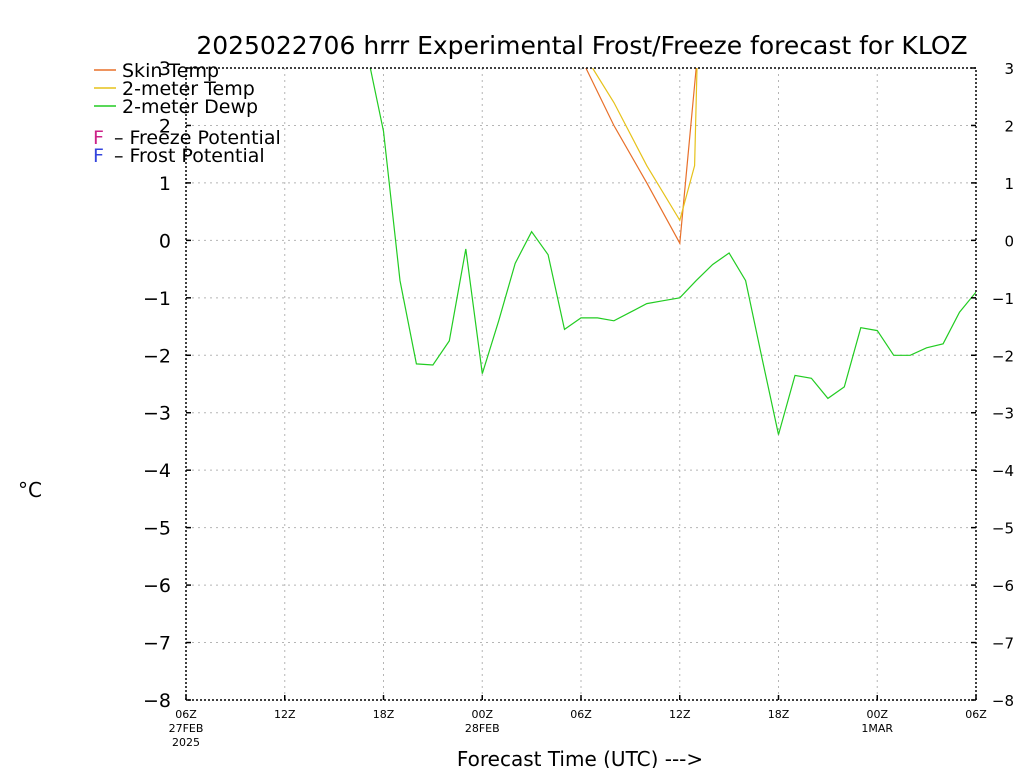 This screenshot has width=1024, height=768. I want to click on y-axis-label: °C, so click(30, 490).